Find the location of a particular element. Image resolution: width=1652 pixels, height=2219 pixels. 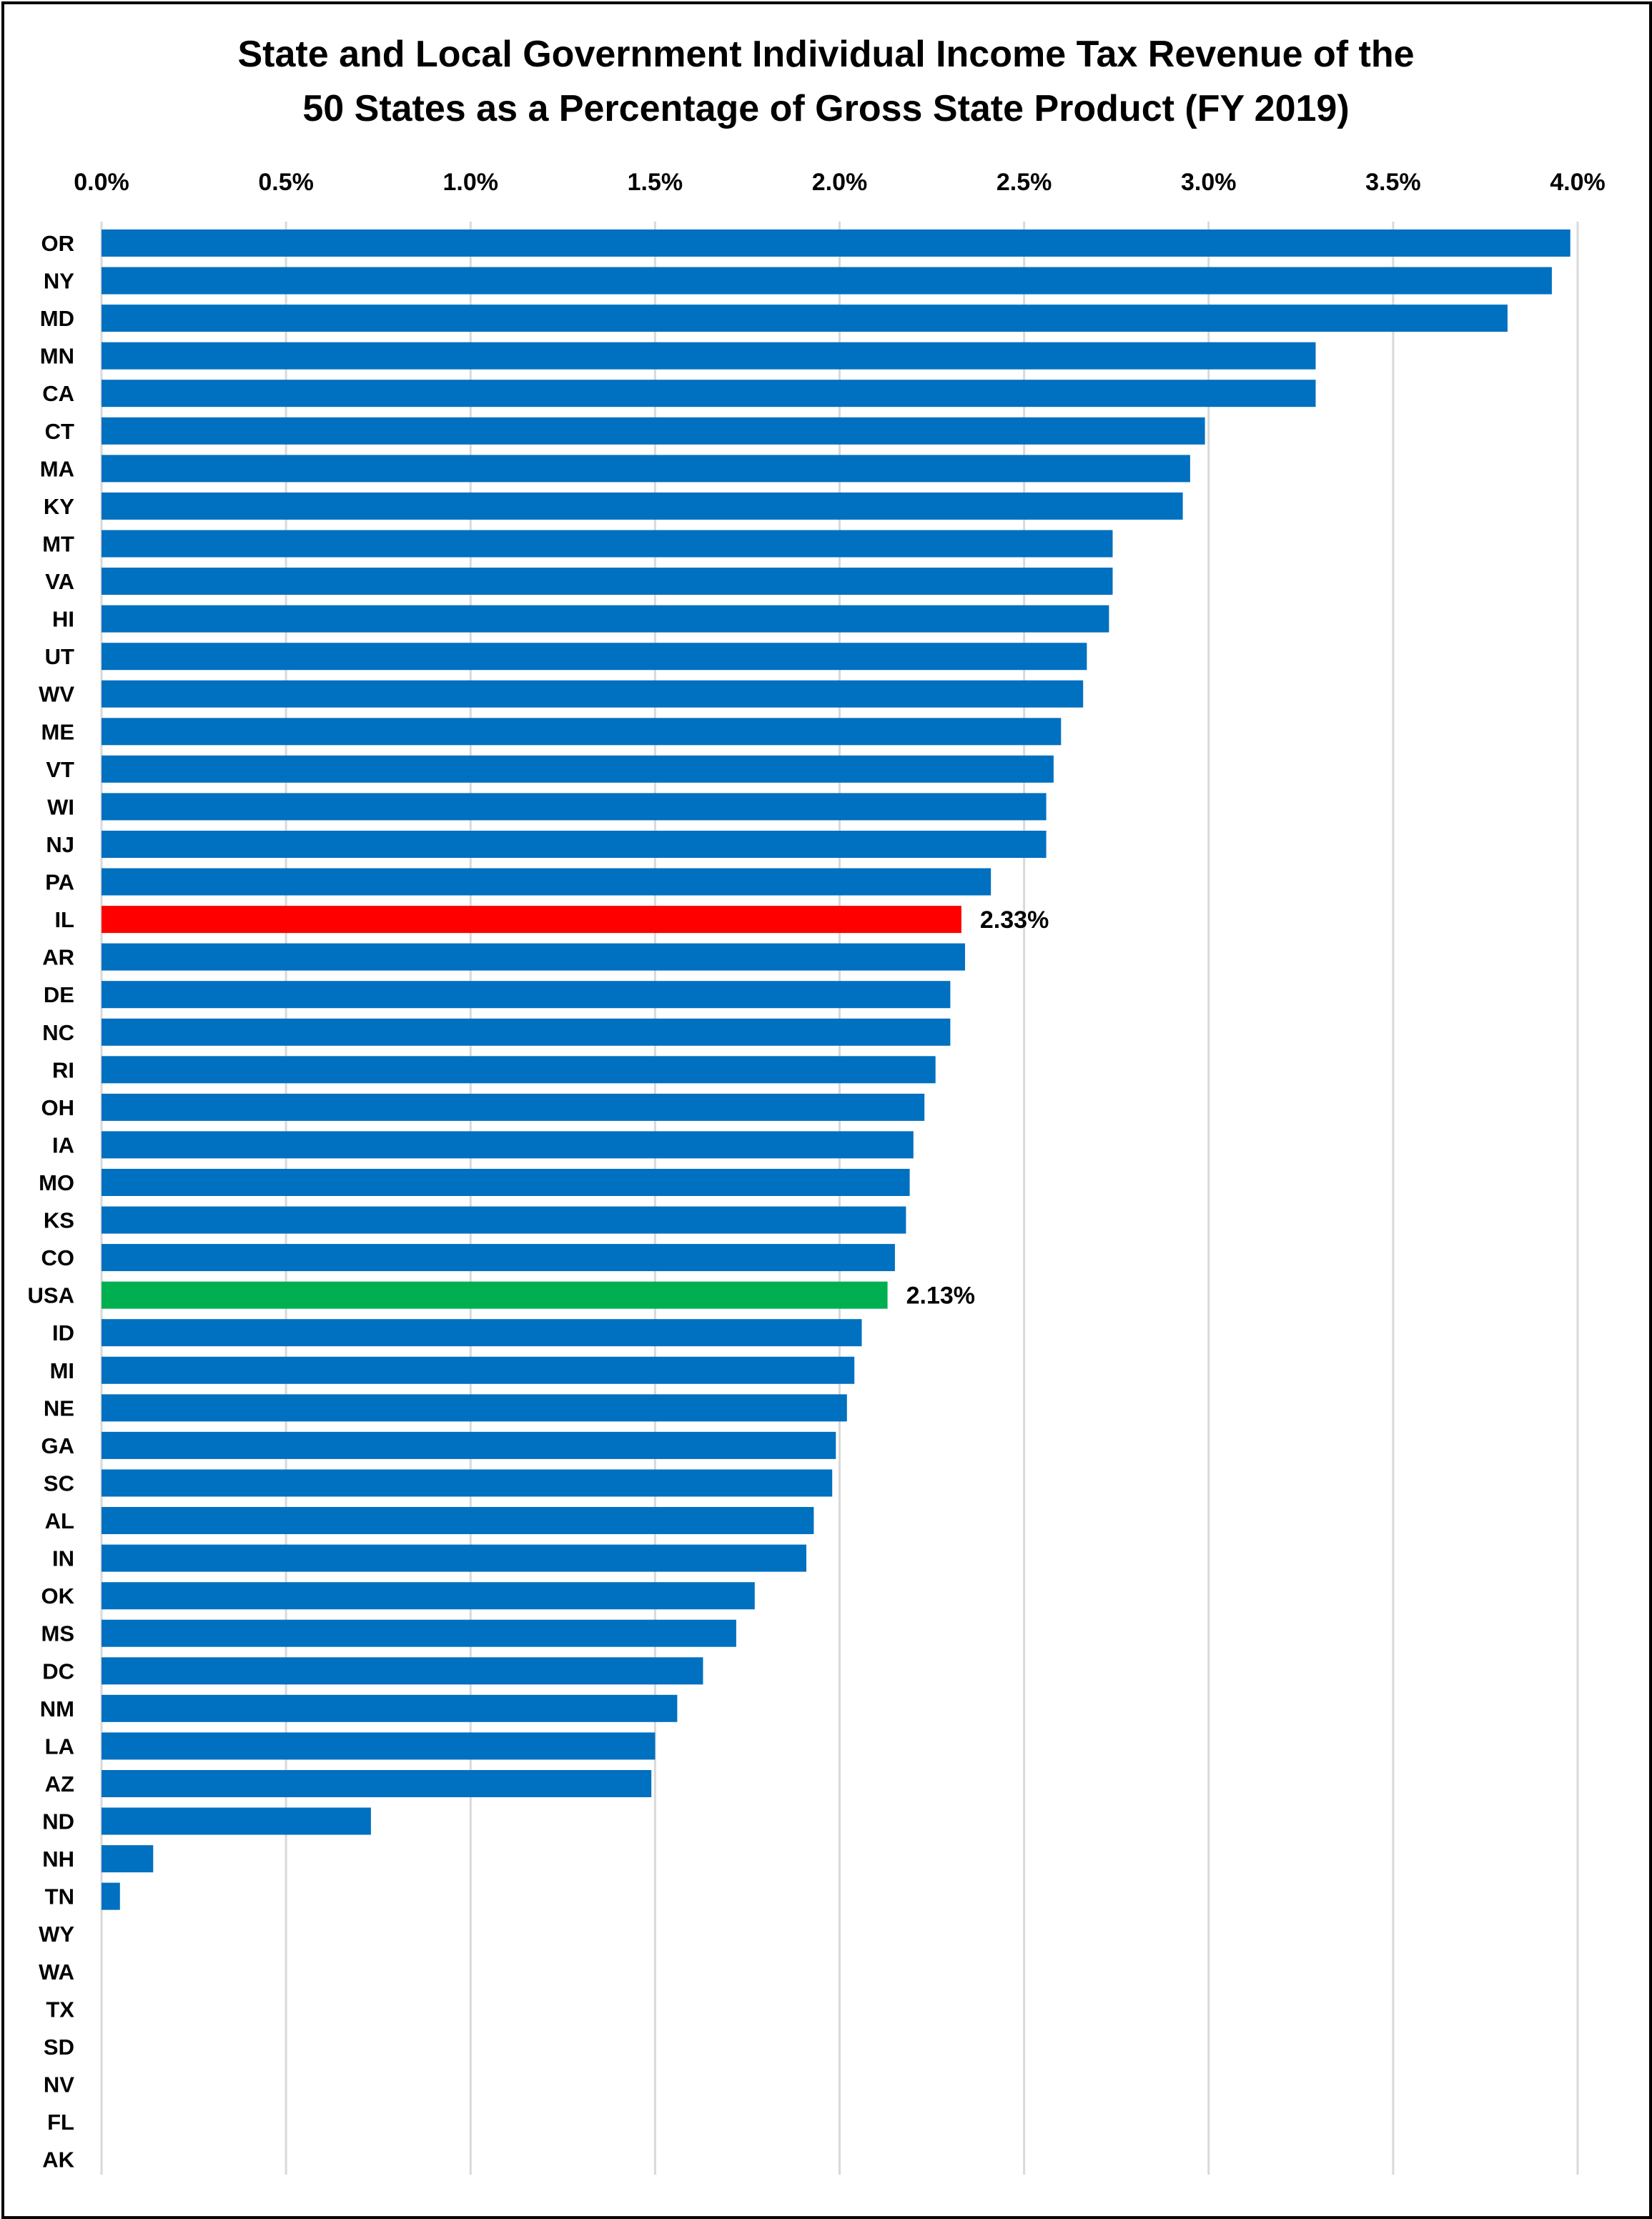

category-label: MO is located at coordinates (57, 1183).